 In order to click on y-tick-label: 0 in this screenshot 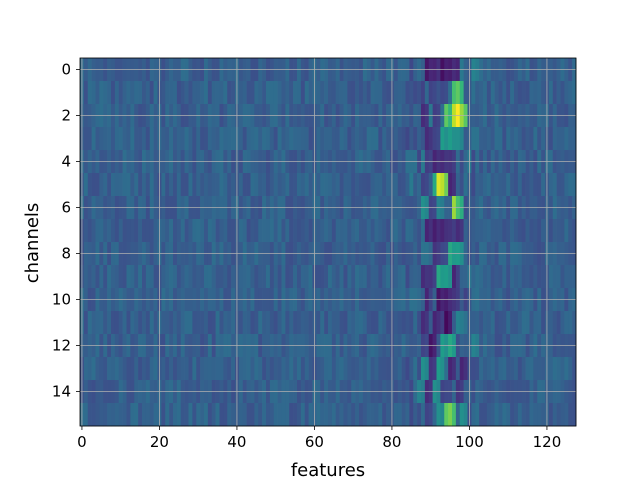, I will do `click(66, 70)`.